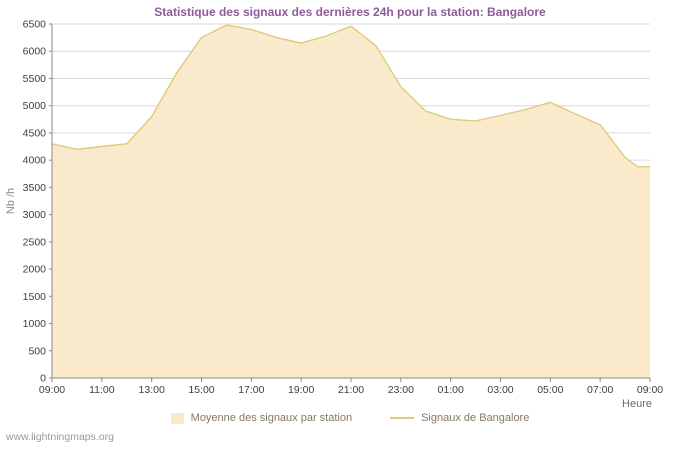 The image size is (700, 450). What do you see at coordinates (37, 351) in the screenshot?
I see `svg-text: 500` at bounding box center [37, 351].